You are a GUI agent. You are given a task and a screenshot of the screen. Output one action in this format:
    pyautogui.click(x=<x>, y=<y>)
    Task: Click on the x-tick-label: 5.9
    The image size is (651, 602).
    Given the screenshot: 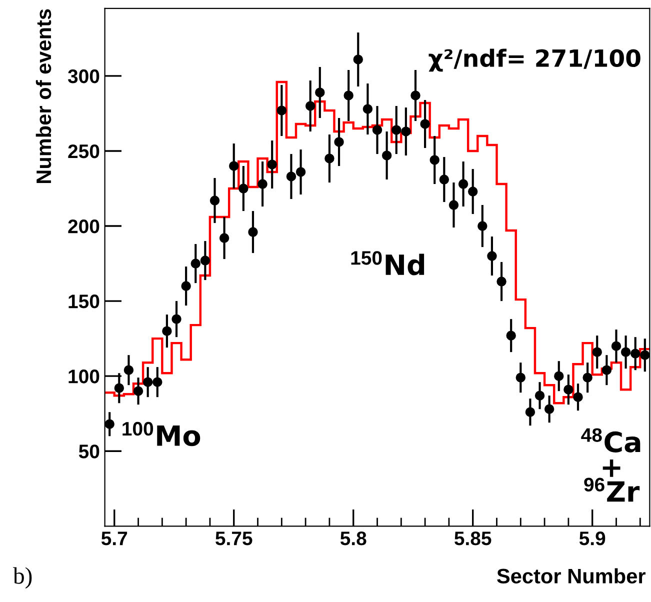 What is the action you would take?
    pyautogui.click(x=592, y=539)
    